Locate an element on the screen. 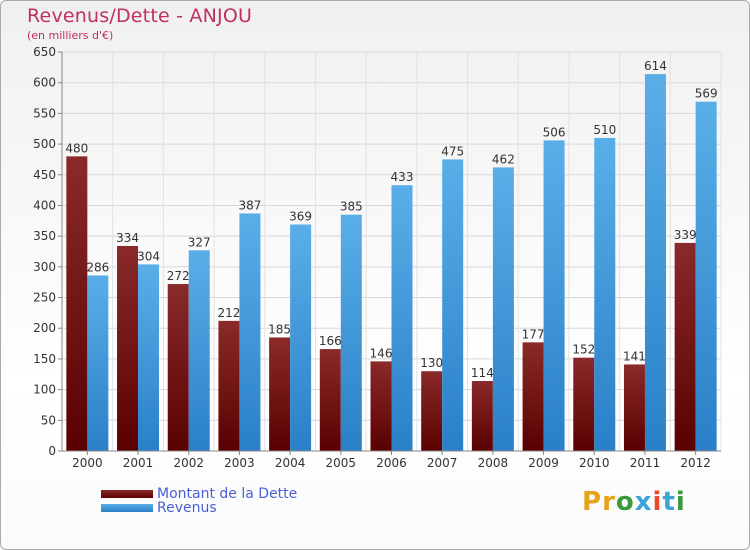 The width and height of the screenshot is (750, 550). data-label-revenue: 286 is located at coordinates (97, 267).